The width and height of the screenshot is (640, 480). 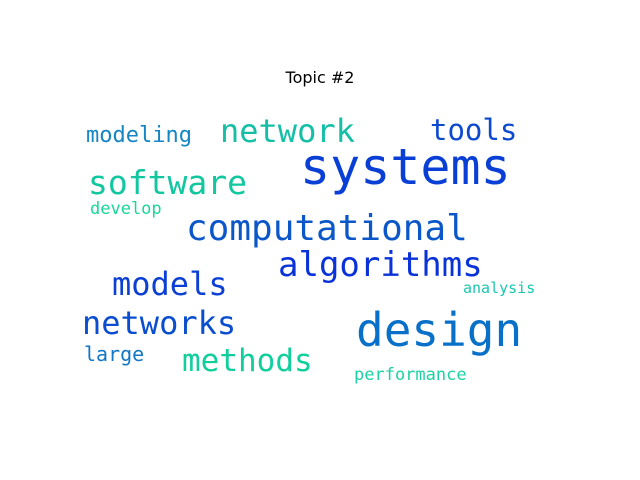 What do you see at coordinates (170, 284) in the screenshot?
I see `word-models: models` at bounding box center [170, 284].